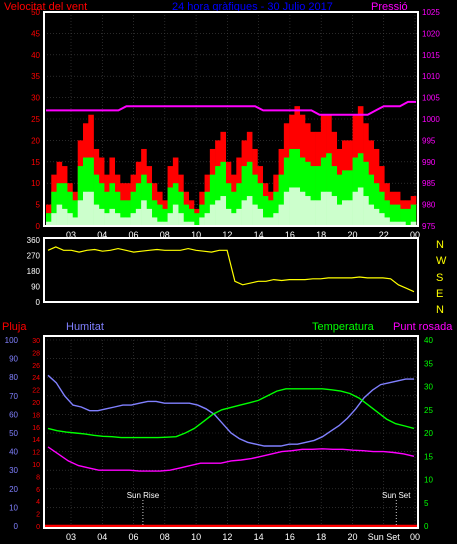  Describe the element at coordinates (243, 235) in the screenshot. I see `wind-x-axis: 03 04 06 08 10 12 14 16 18 20 22 00` at that location.